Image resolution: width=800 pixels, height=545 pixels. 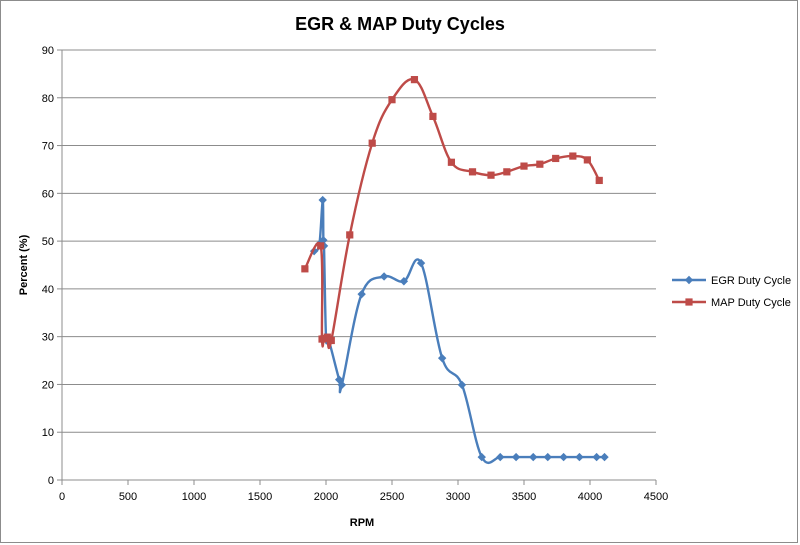 What do you see at coordinates (128, 497) in the screenshot?
I see `x-tick-label: 500` at bounding box center [128, 497].